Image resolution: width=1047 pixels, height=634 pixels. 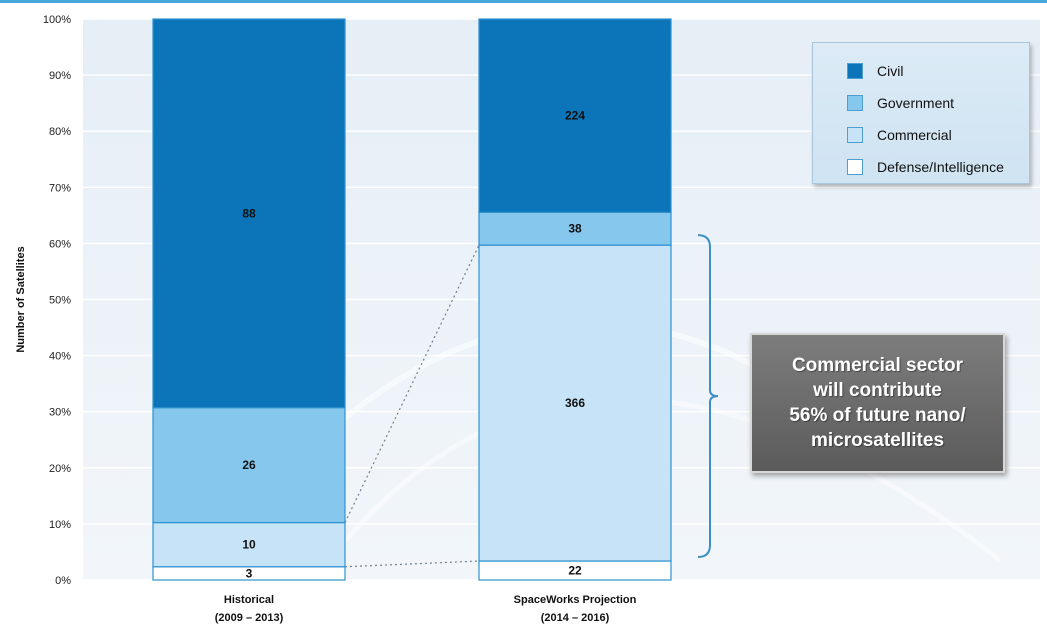 I want to click on bracket, so click(x=708, y=396).